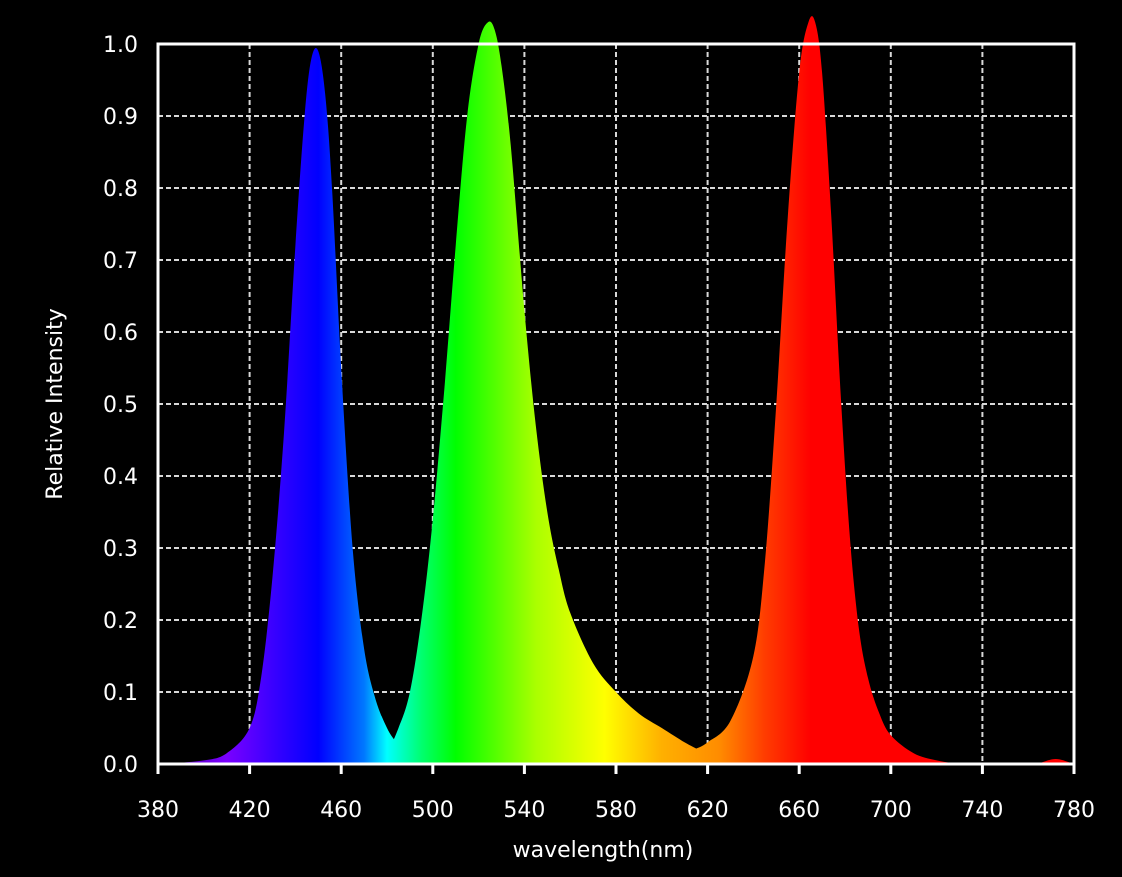  What do you see at coordinates (158, 810) in the screenshot?
I see `x-tick-label: 380` at bounding box center [158, 810].